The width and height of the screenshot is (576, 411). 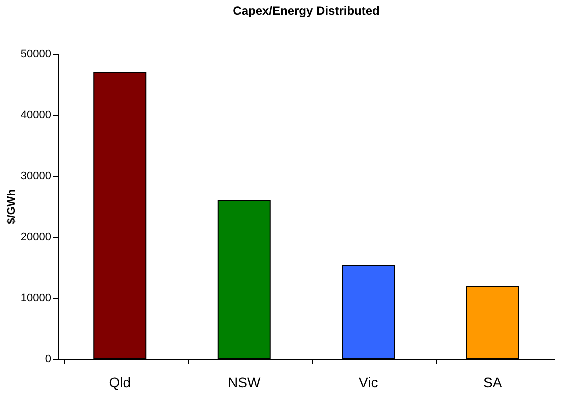 What do you see at coordinates (36, 176) in the screenshot?
I see `y-tick-label: 30000` at bounding box center [36, 176].